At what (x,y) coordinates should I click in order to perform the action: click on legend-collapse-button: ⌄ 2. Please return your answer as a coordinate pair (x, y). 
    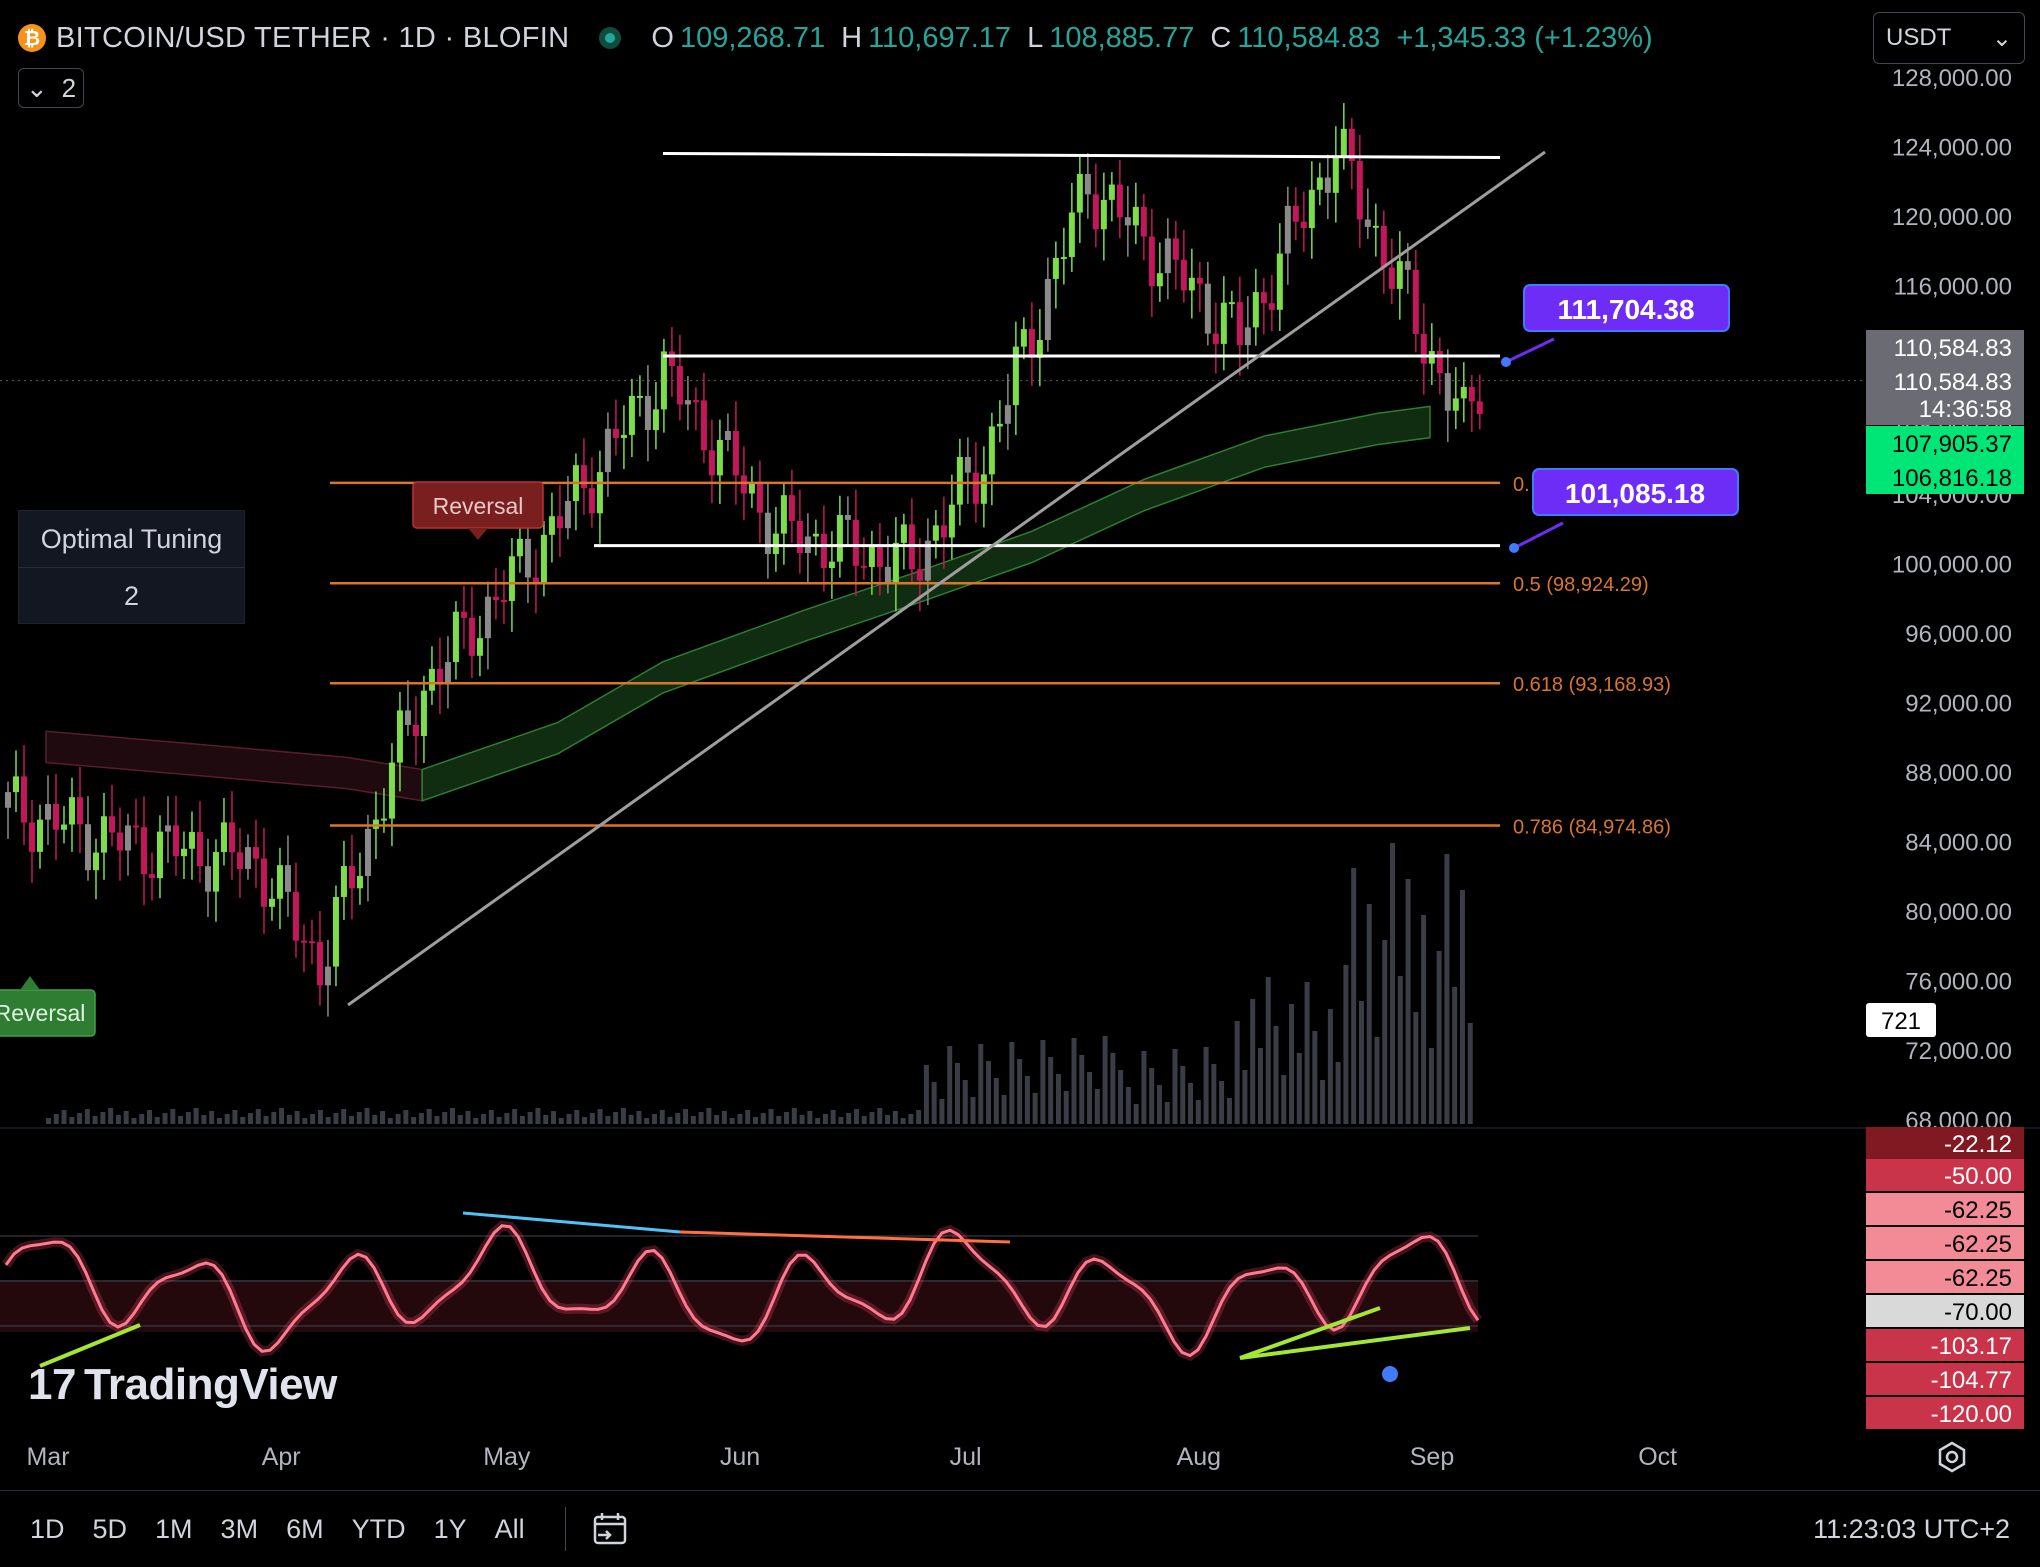
    Looking at the image, I should click on (51, 88).